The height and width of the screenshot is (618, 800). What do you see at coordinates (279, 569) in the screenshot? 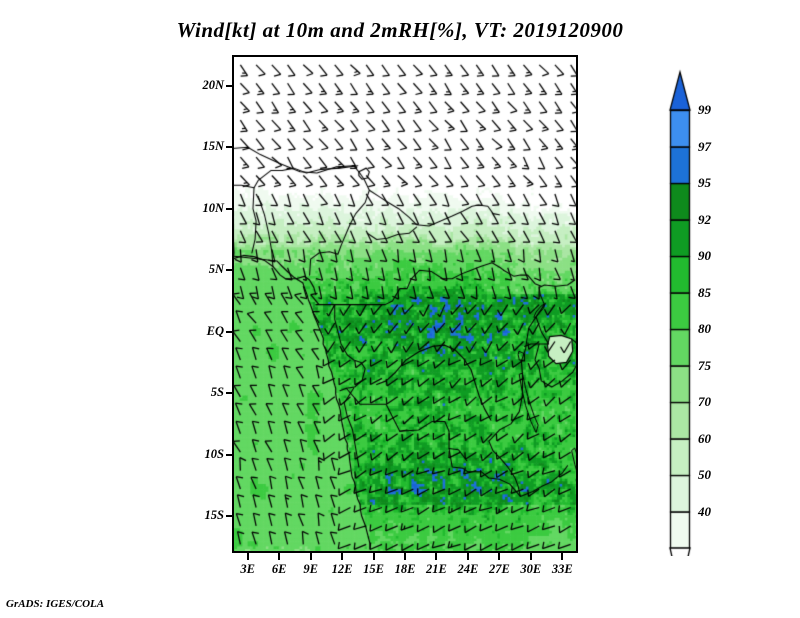
I see `x-axis-label-6E: 6E` at bounding box center [279, 569].